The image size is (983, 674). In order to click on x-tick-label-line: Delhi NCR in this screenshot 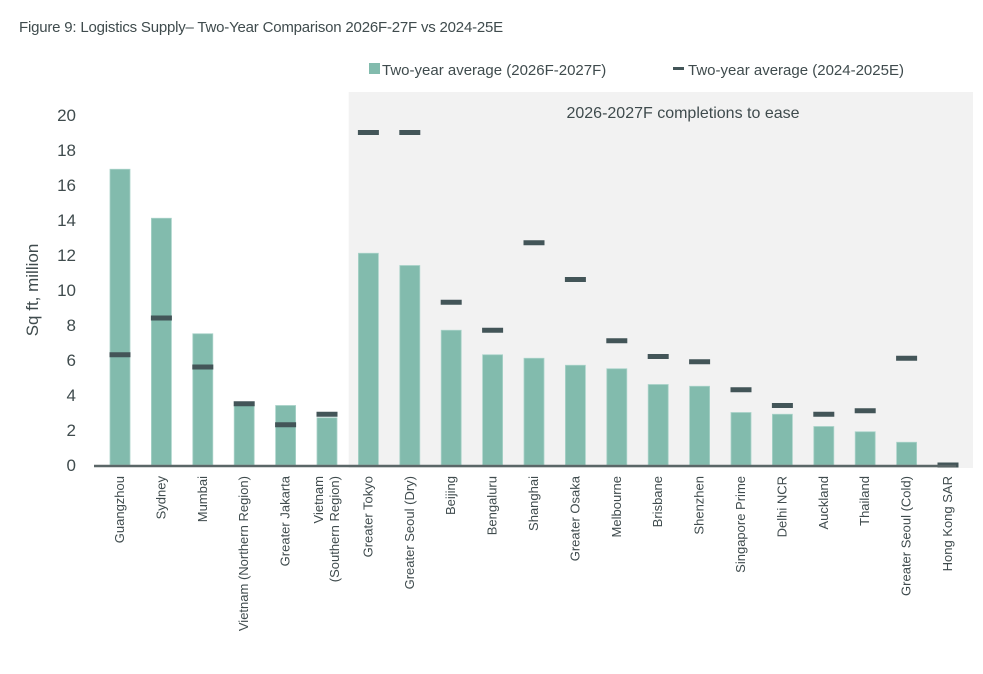, I will do `click(781, 506)`.